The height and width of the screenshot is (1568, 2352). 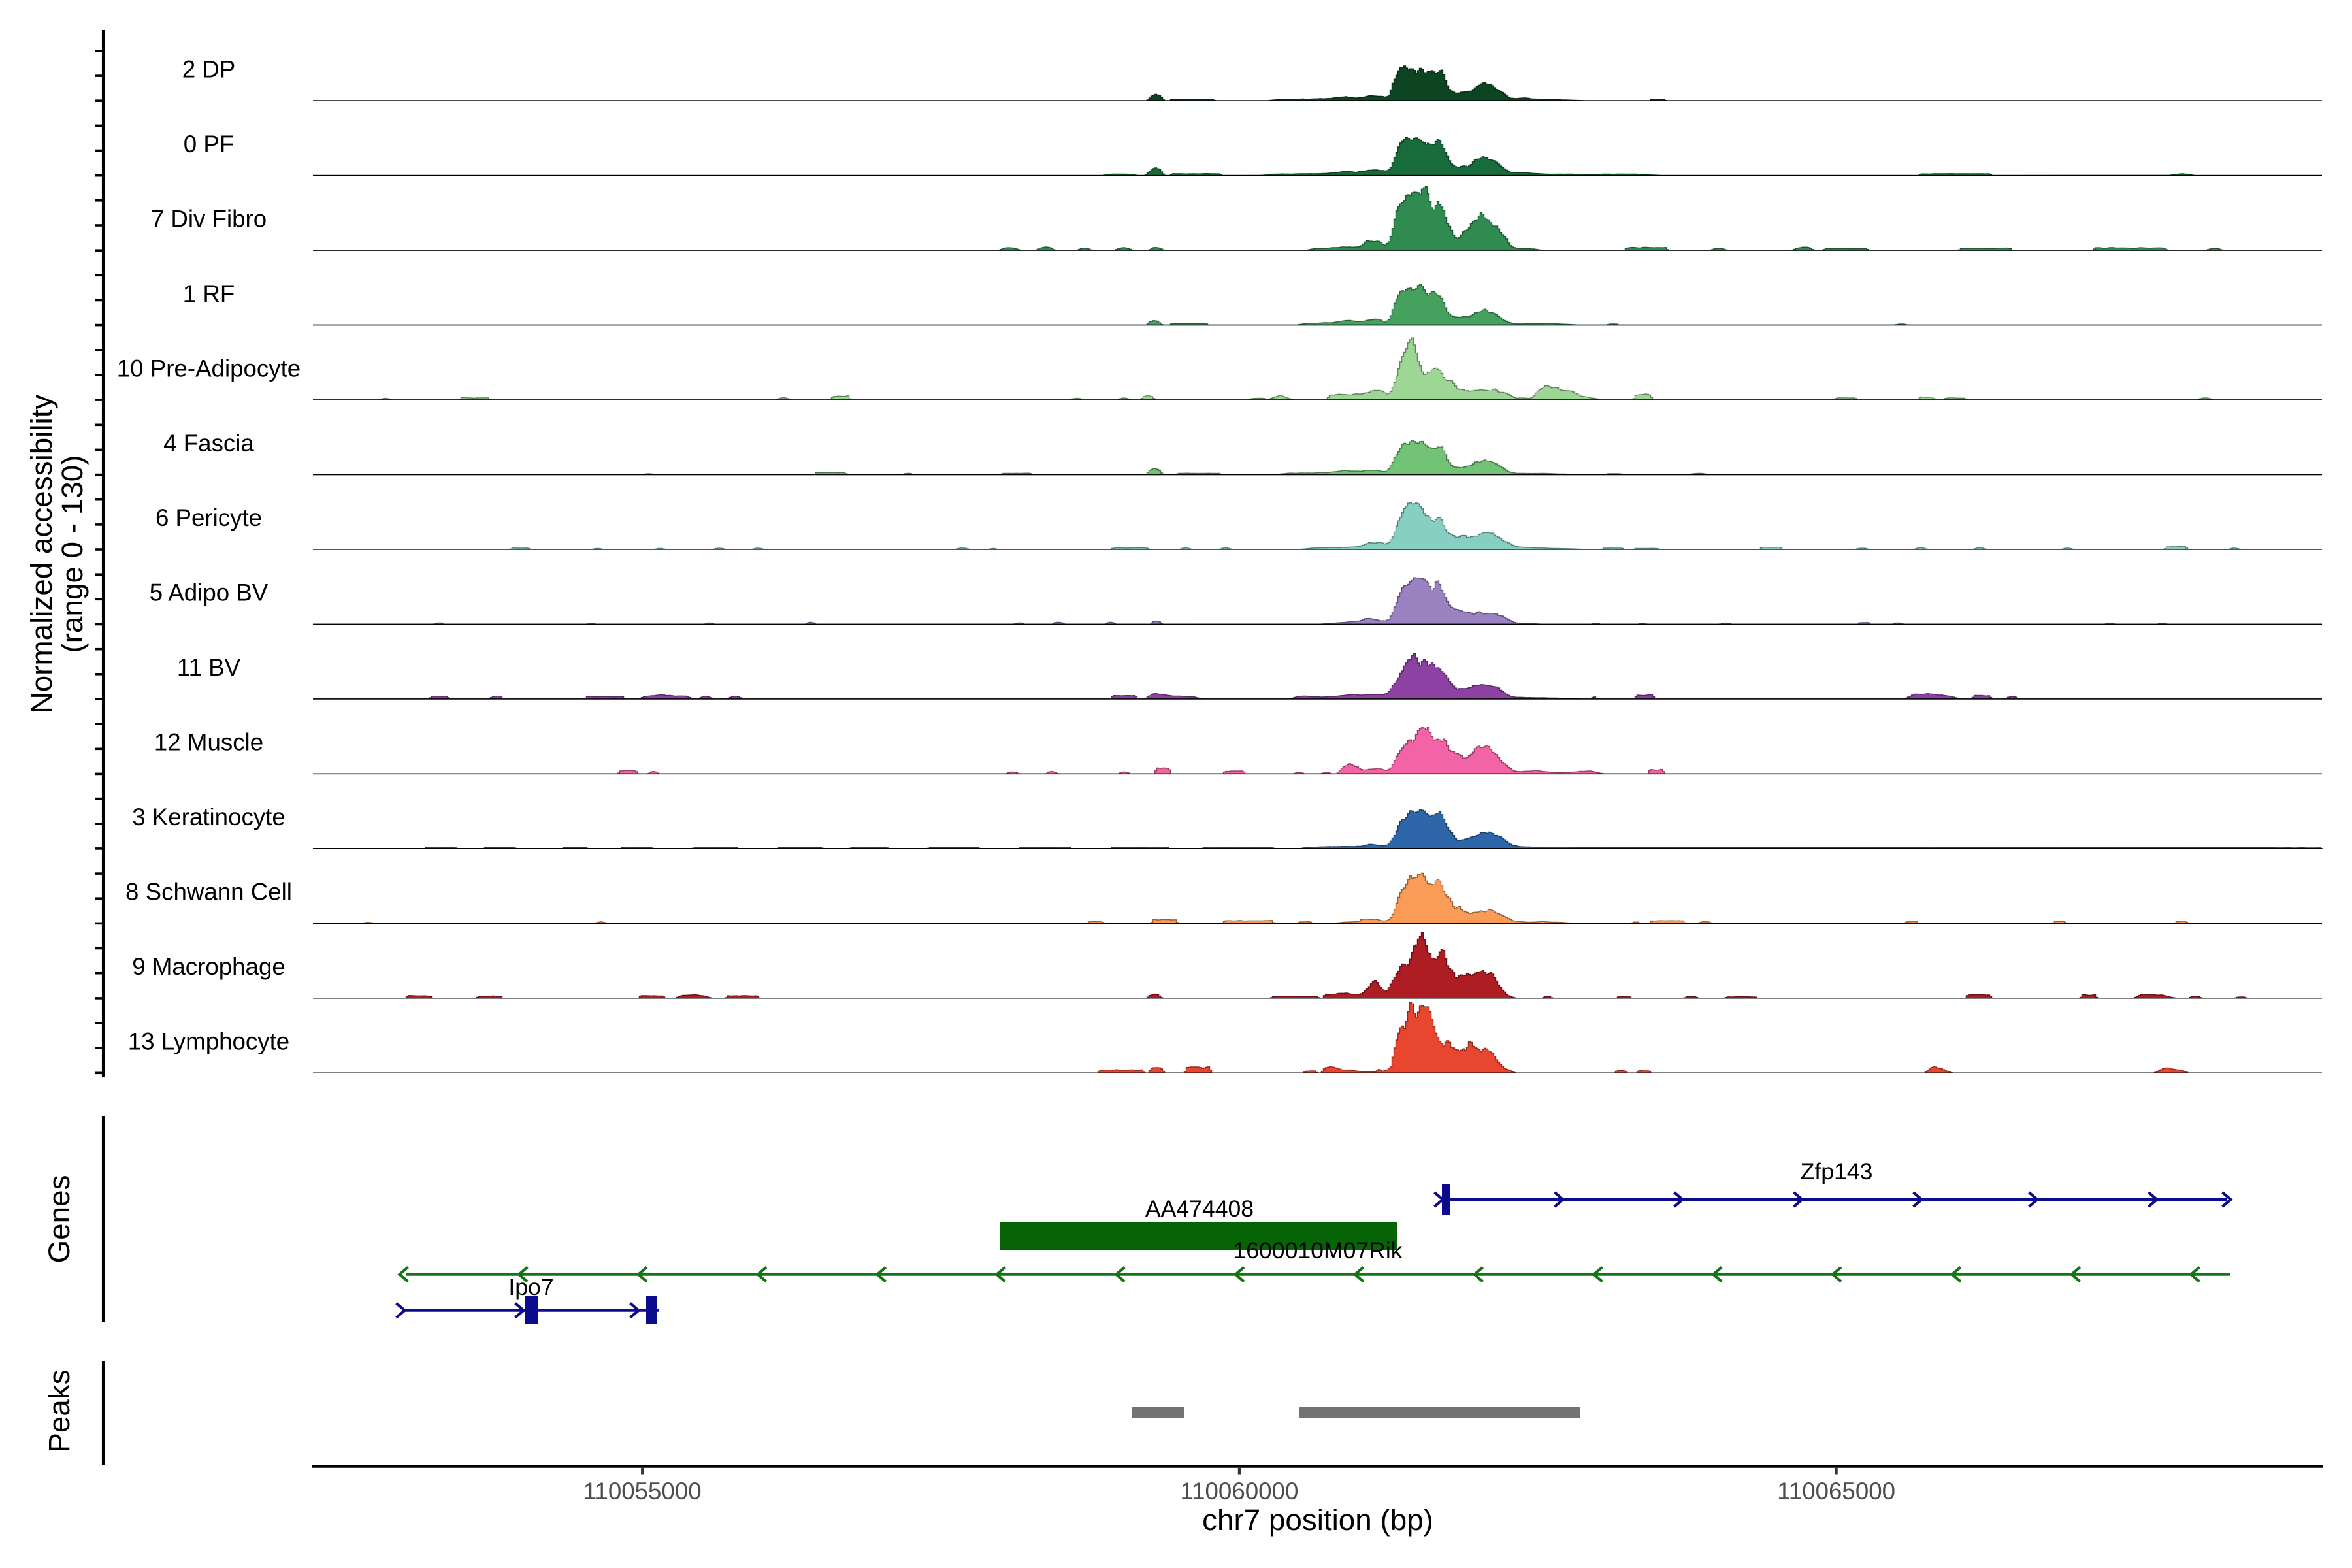 I want to click on svg-text: 4 Fascia, so click(x=208, y=443).